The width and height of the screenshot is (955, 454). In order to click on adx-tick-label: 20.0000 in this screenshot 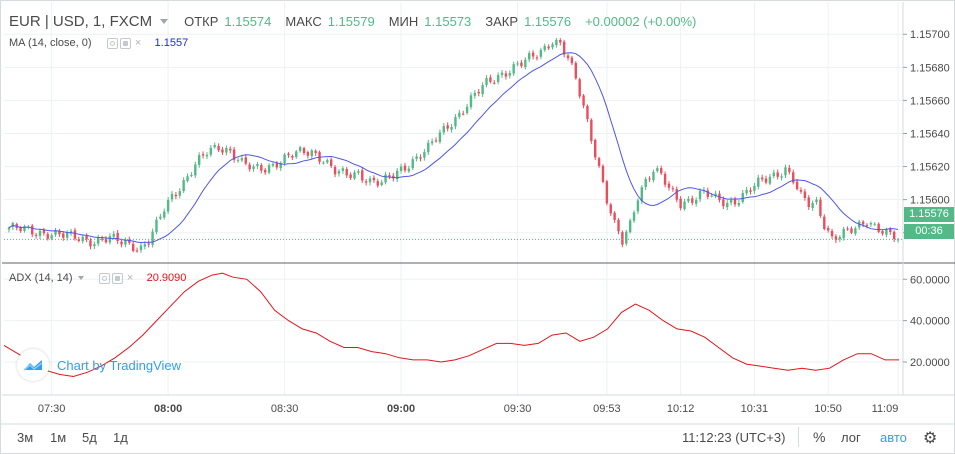, I will do `click(930, 363)`.